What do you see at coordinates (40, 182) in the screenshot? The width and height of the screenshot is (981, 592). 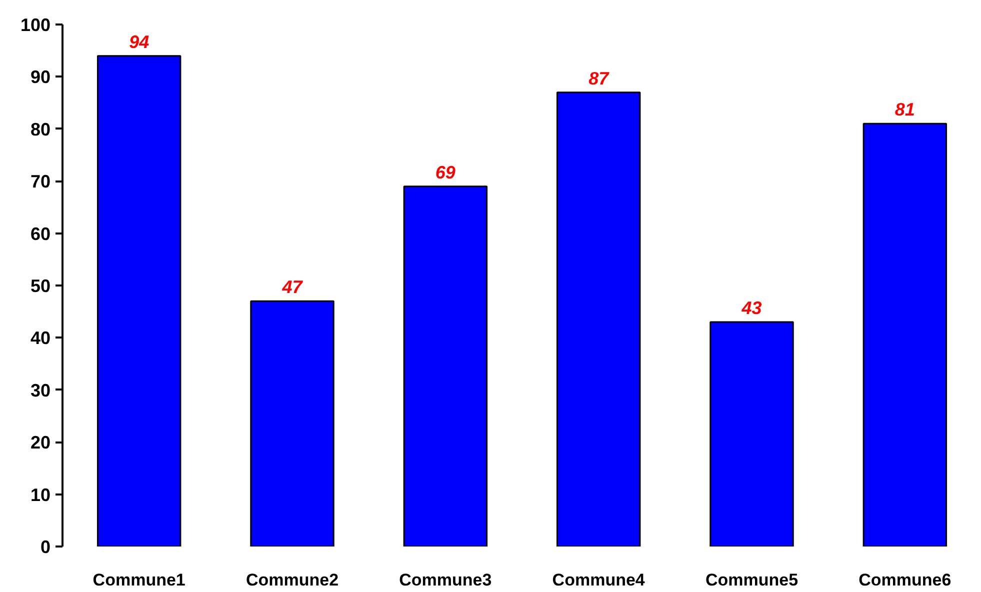 I see `y-tick-label: 70` at bounding box center [40, 182].